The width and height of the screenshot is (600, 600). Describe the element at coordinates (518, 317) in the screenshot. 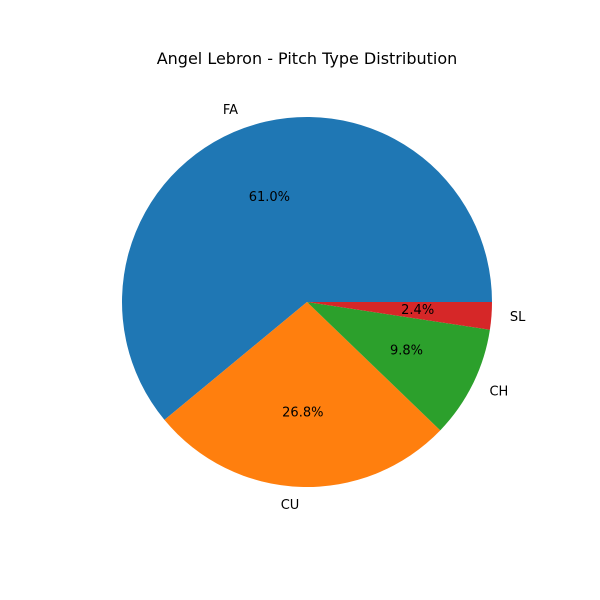

I see `category-label-sl: SL` at that location.